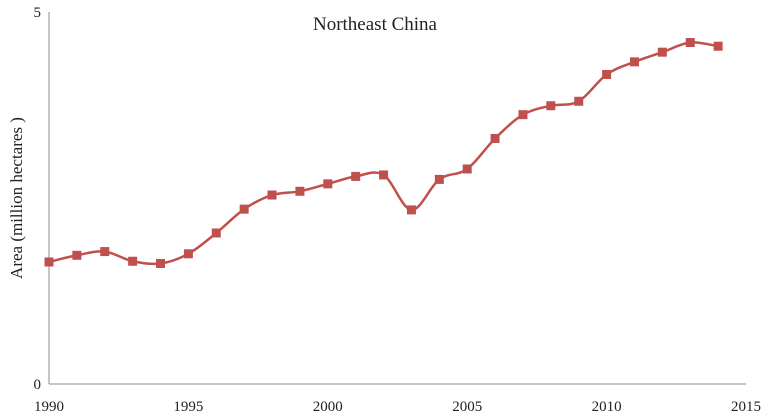 Image resolution: width=778 pixels, height=412 pixels. Describe the element at coordinates (300, 191) in the screenshot. I see `data-point-1999` at that location.